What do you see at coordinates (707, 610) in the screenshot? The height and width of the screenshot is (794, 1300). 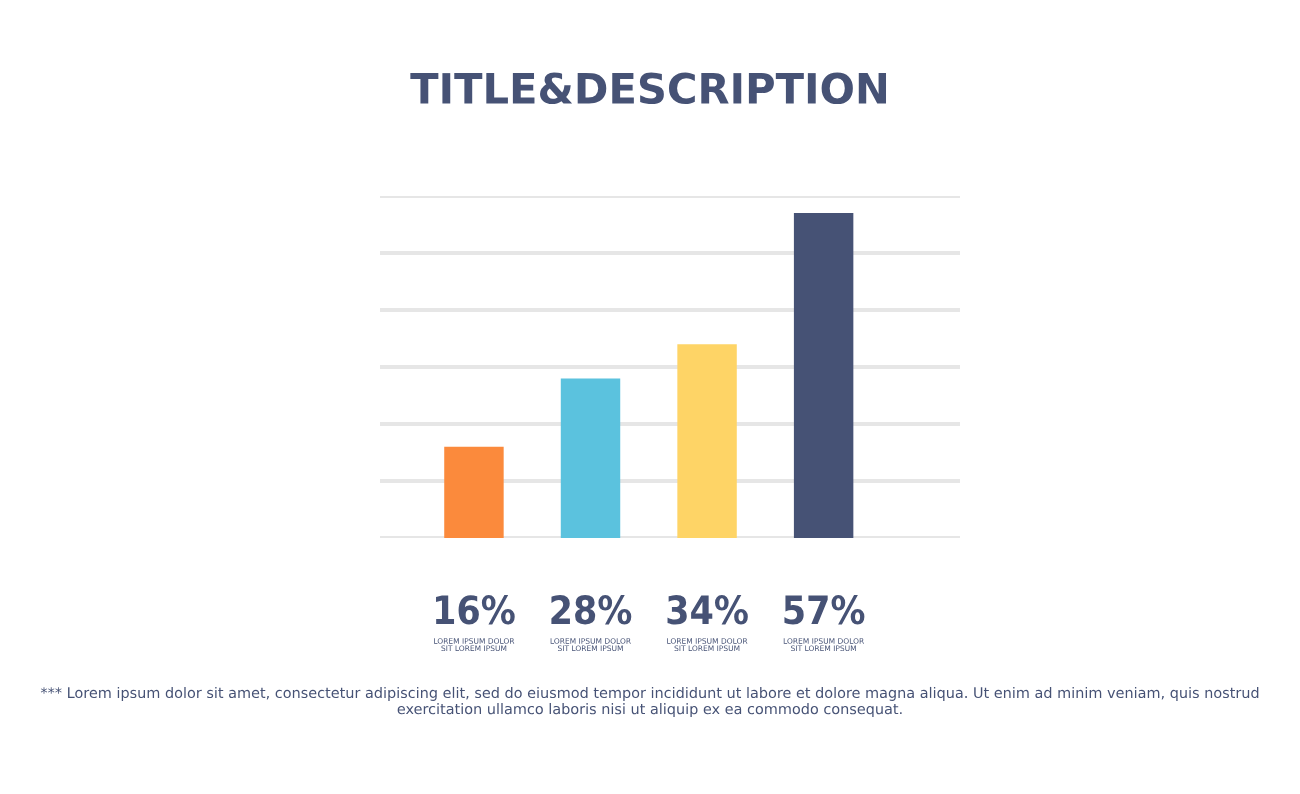 I see `data-label: 34%` at bounding box center [707, 610].